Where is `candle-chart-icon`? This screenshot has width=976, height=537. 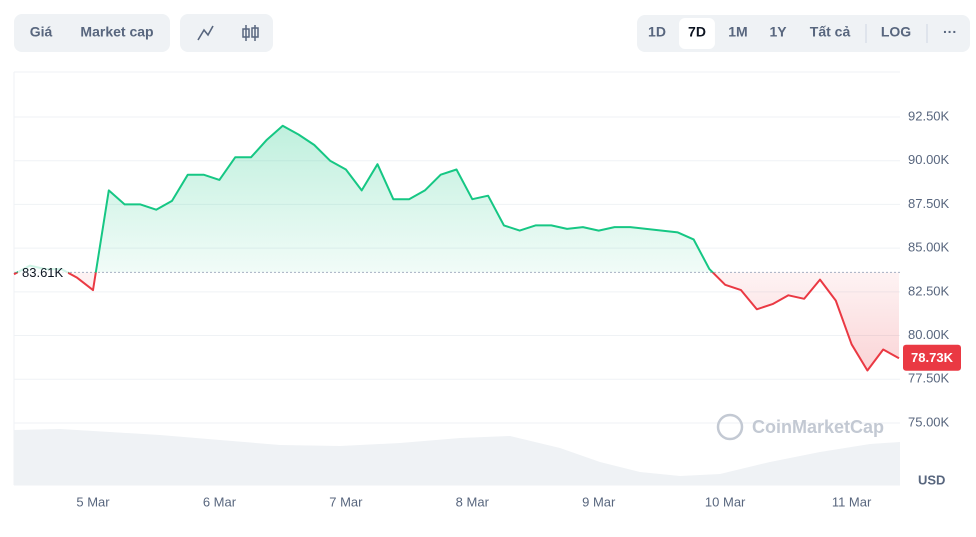 candle-chart-icon is located at coordinates (250, 33).